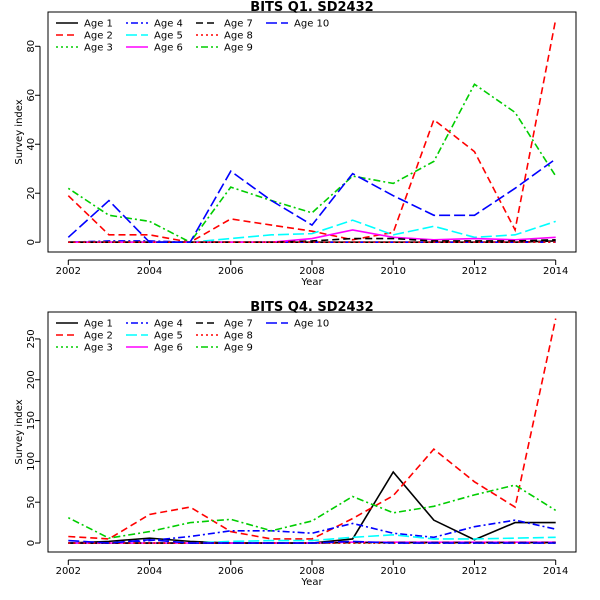  Describe the element at coordinates (33, 437) in the screenshot. I see `y-axis: 0 50 100 150 200 250` at that location.